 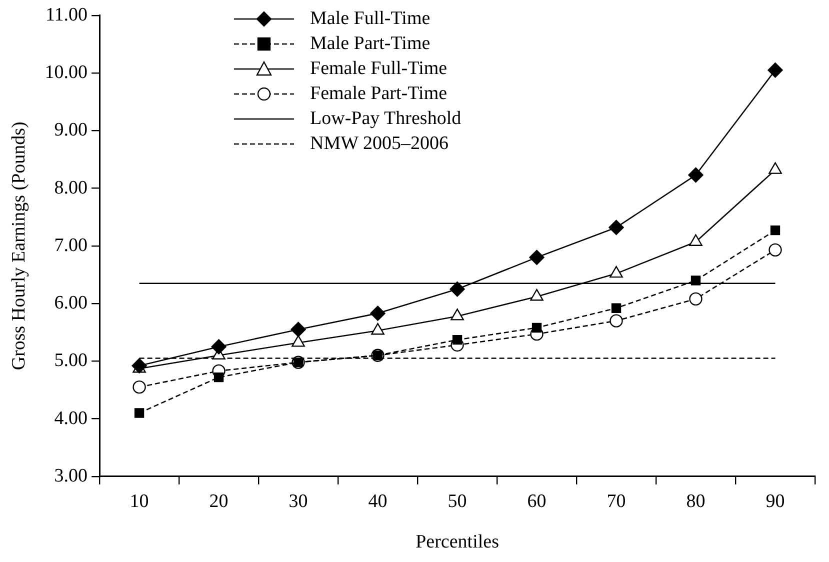 What do you see at coordinates (379, 94) in the screenshot?
I see `legend-label: Female Part-Time` at bounding box center [379, 94].